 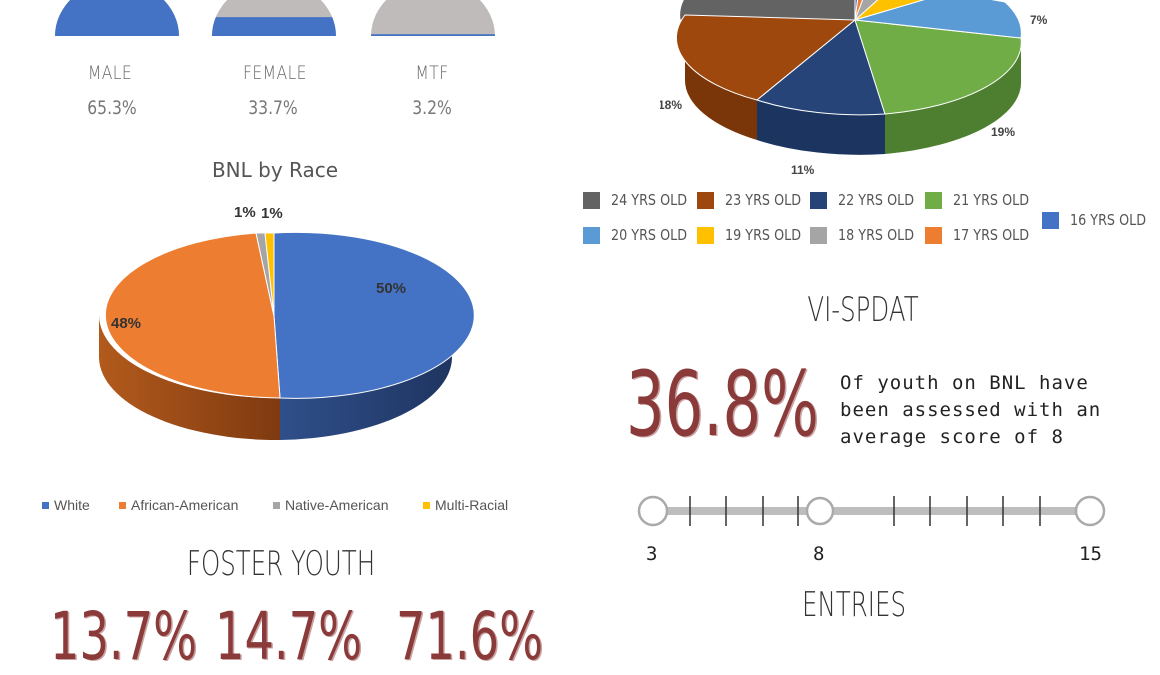 I want to click on race-label-african-american: 48%, so click(x=126, y=323).